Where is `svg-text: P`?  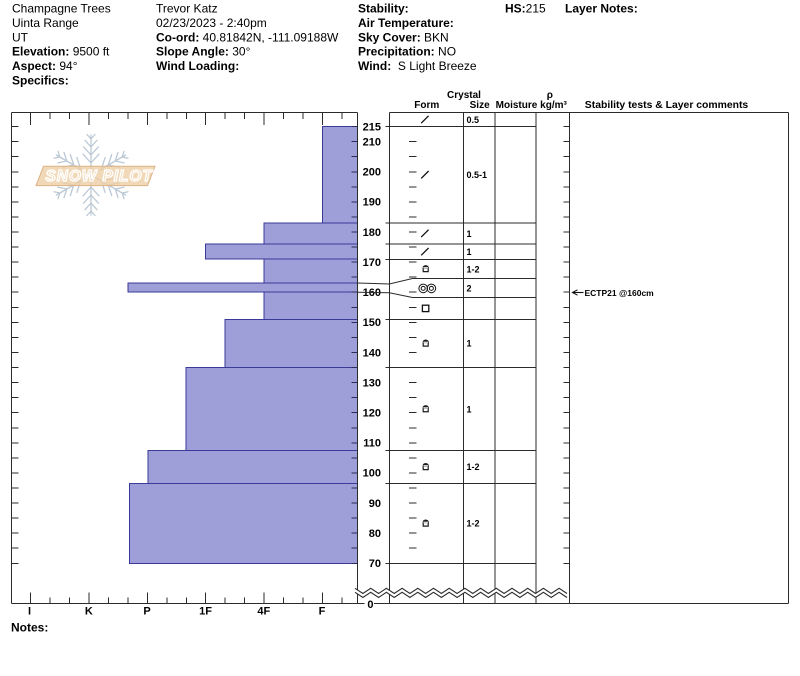
svg-text: P is located at coordinates (146, 612).